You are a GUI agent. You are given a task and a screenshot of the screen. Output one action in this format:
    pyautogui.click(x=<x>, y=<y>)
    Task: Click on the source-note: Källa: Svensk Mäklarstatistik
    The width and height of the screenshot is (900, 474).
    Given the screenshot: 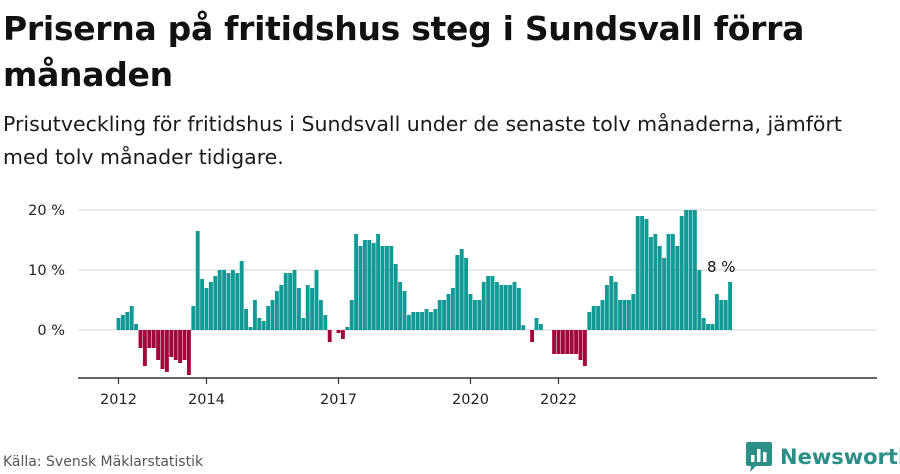 What is the action you would take?
    pyautogui.click(x=103, y=462)
    